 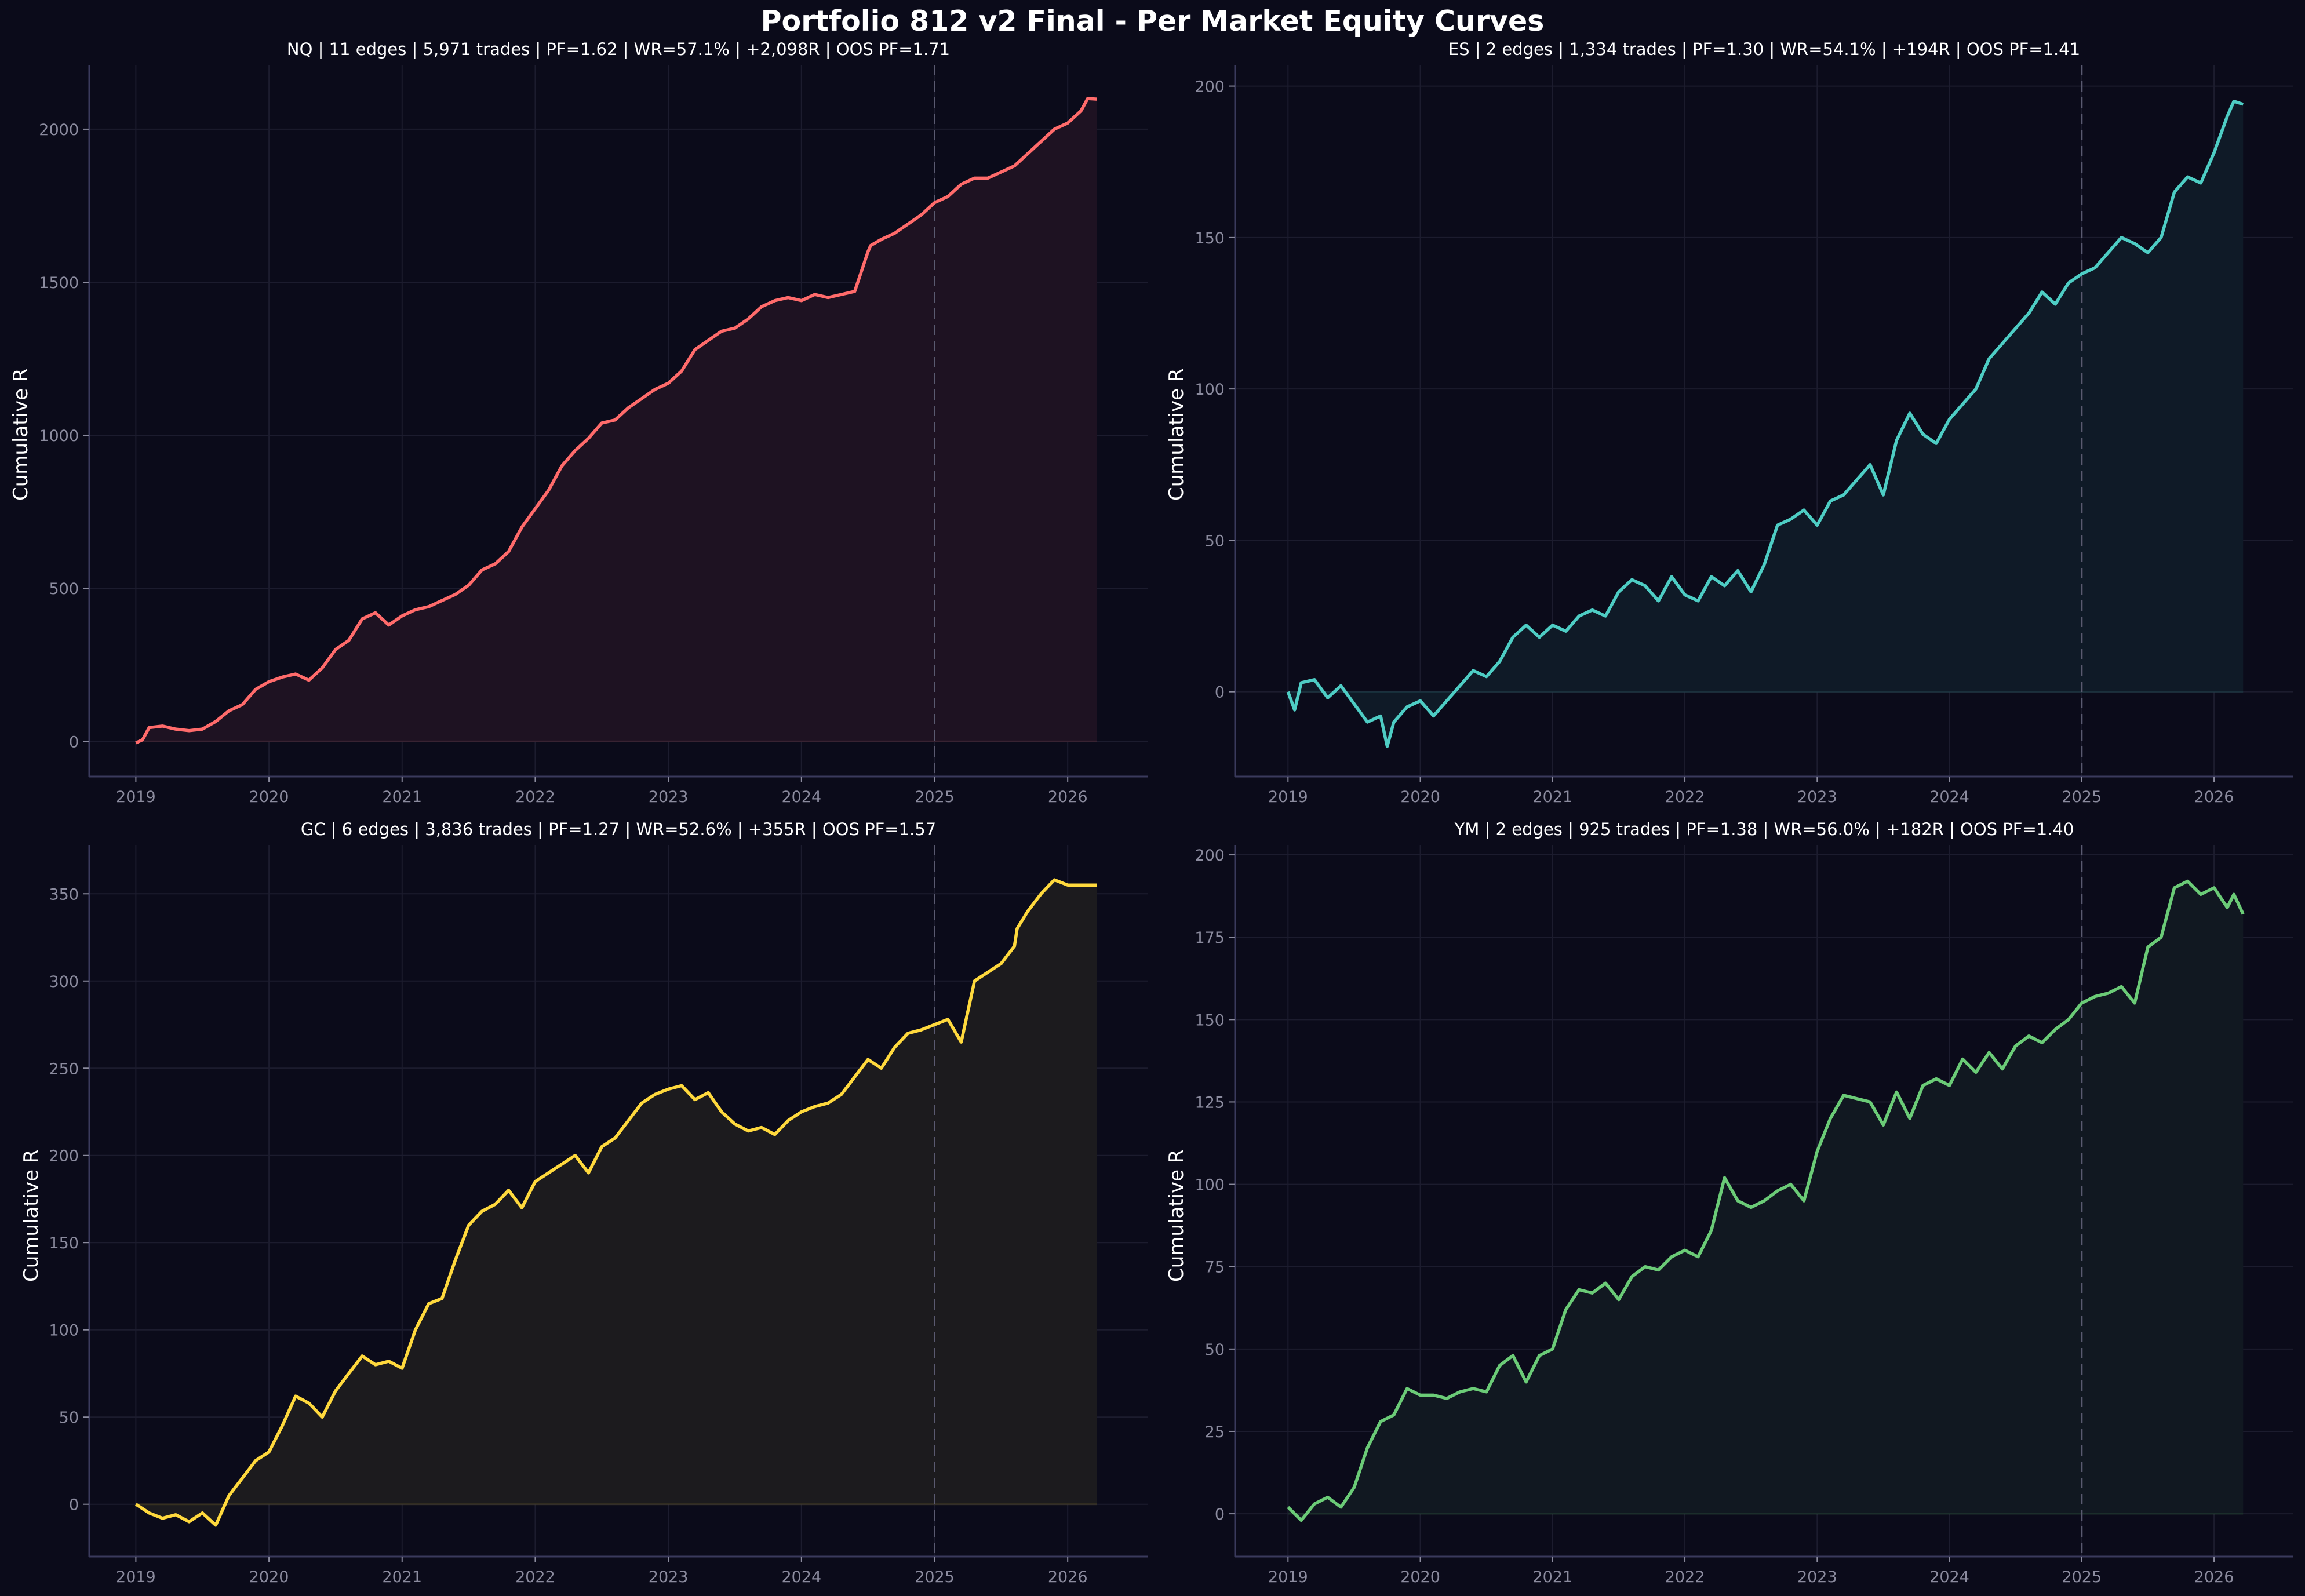 What do you see at coordinates (1215, 1432) in the screenshot?
I see `y-tick-label: 25` at bounding box center [1215, 1432].